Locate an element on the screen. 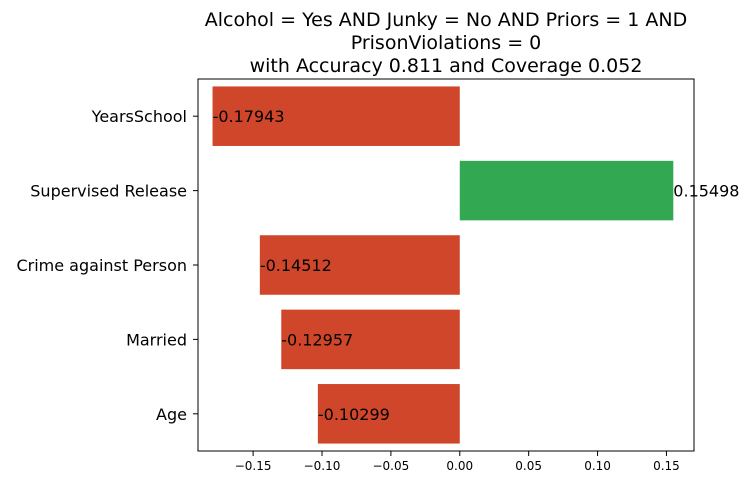  data-label: -0.17943 is located at coordinates (249, 116).